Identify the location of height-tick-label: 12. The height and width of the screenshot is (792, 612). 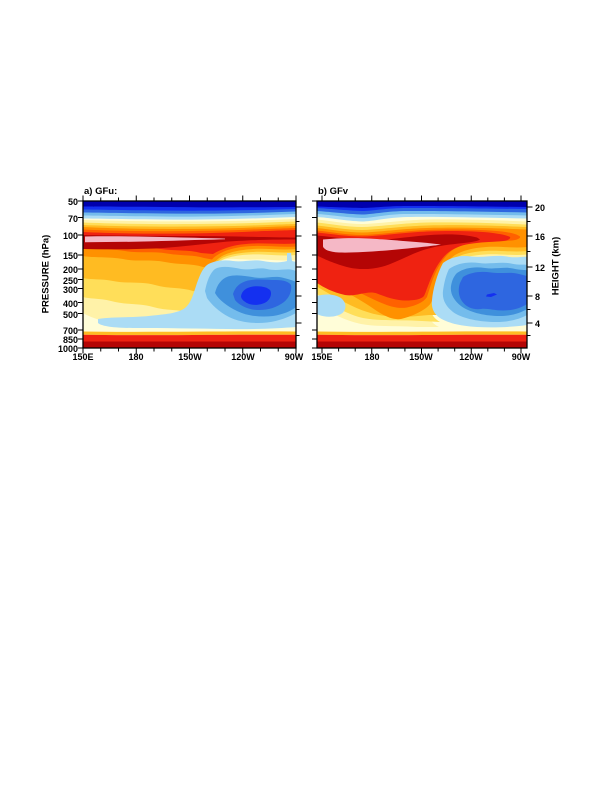
(540, 268).